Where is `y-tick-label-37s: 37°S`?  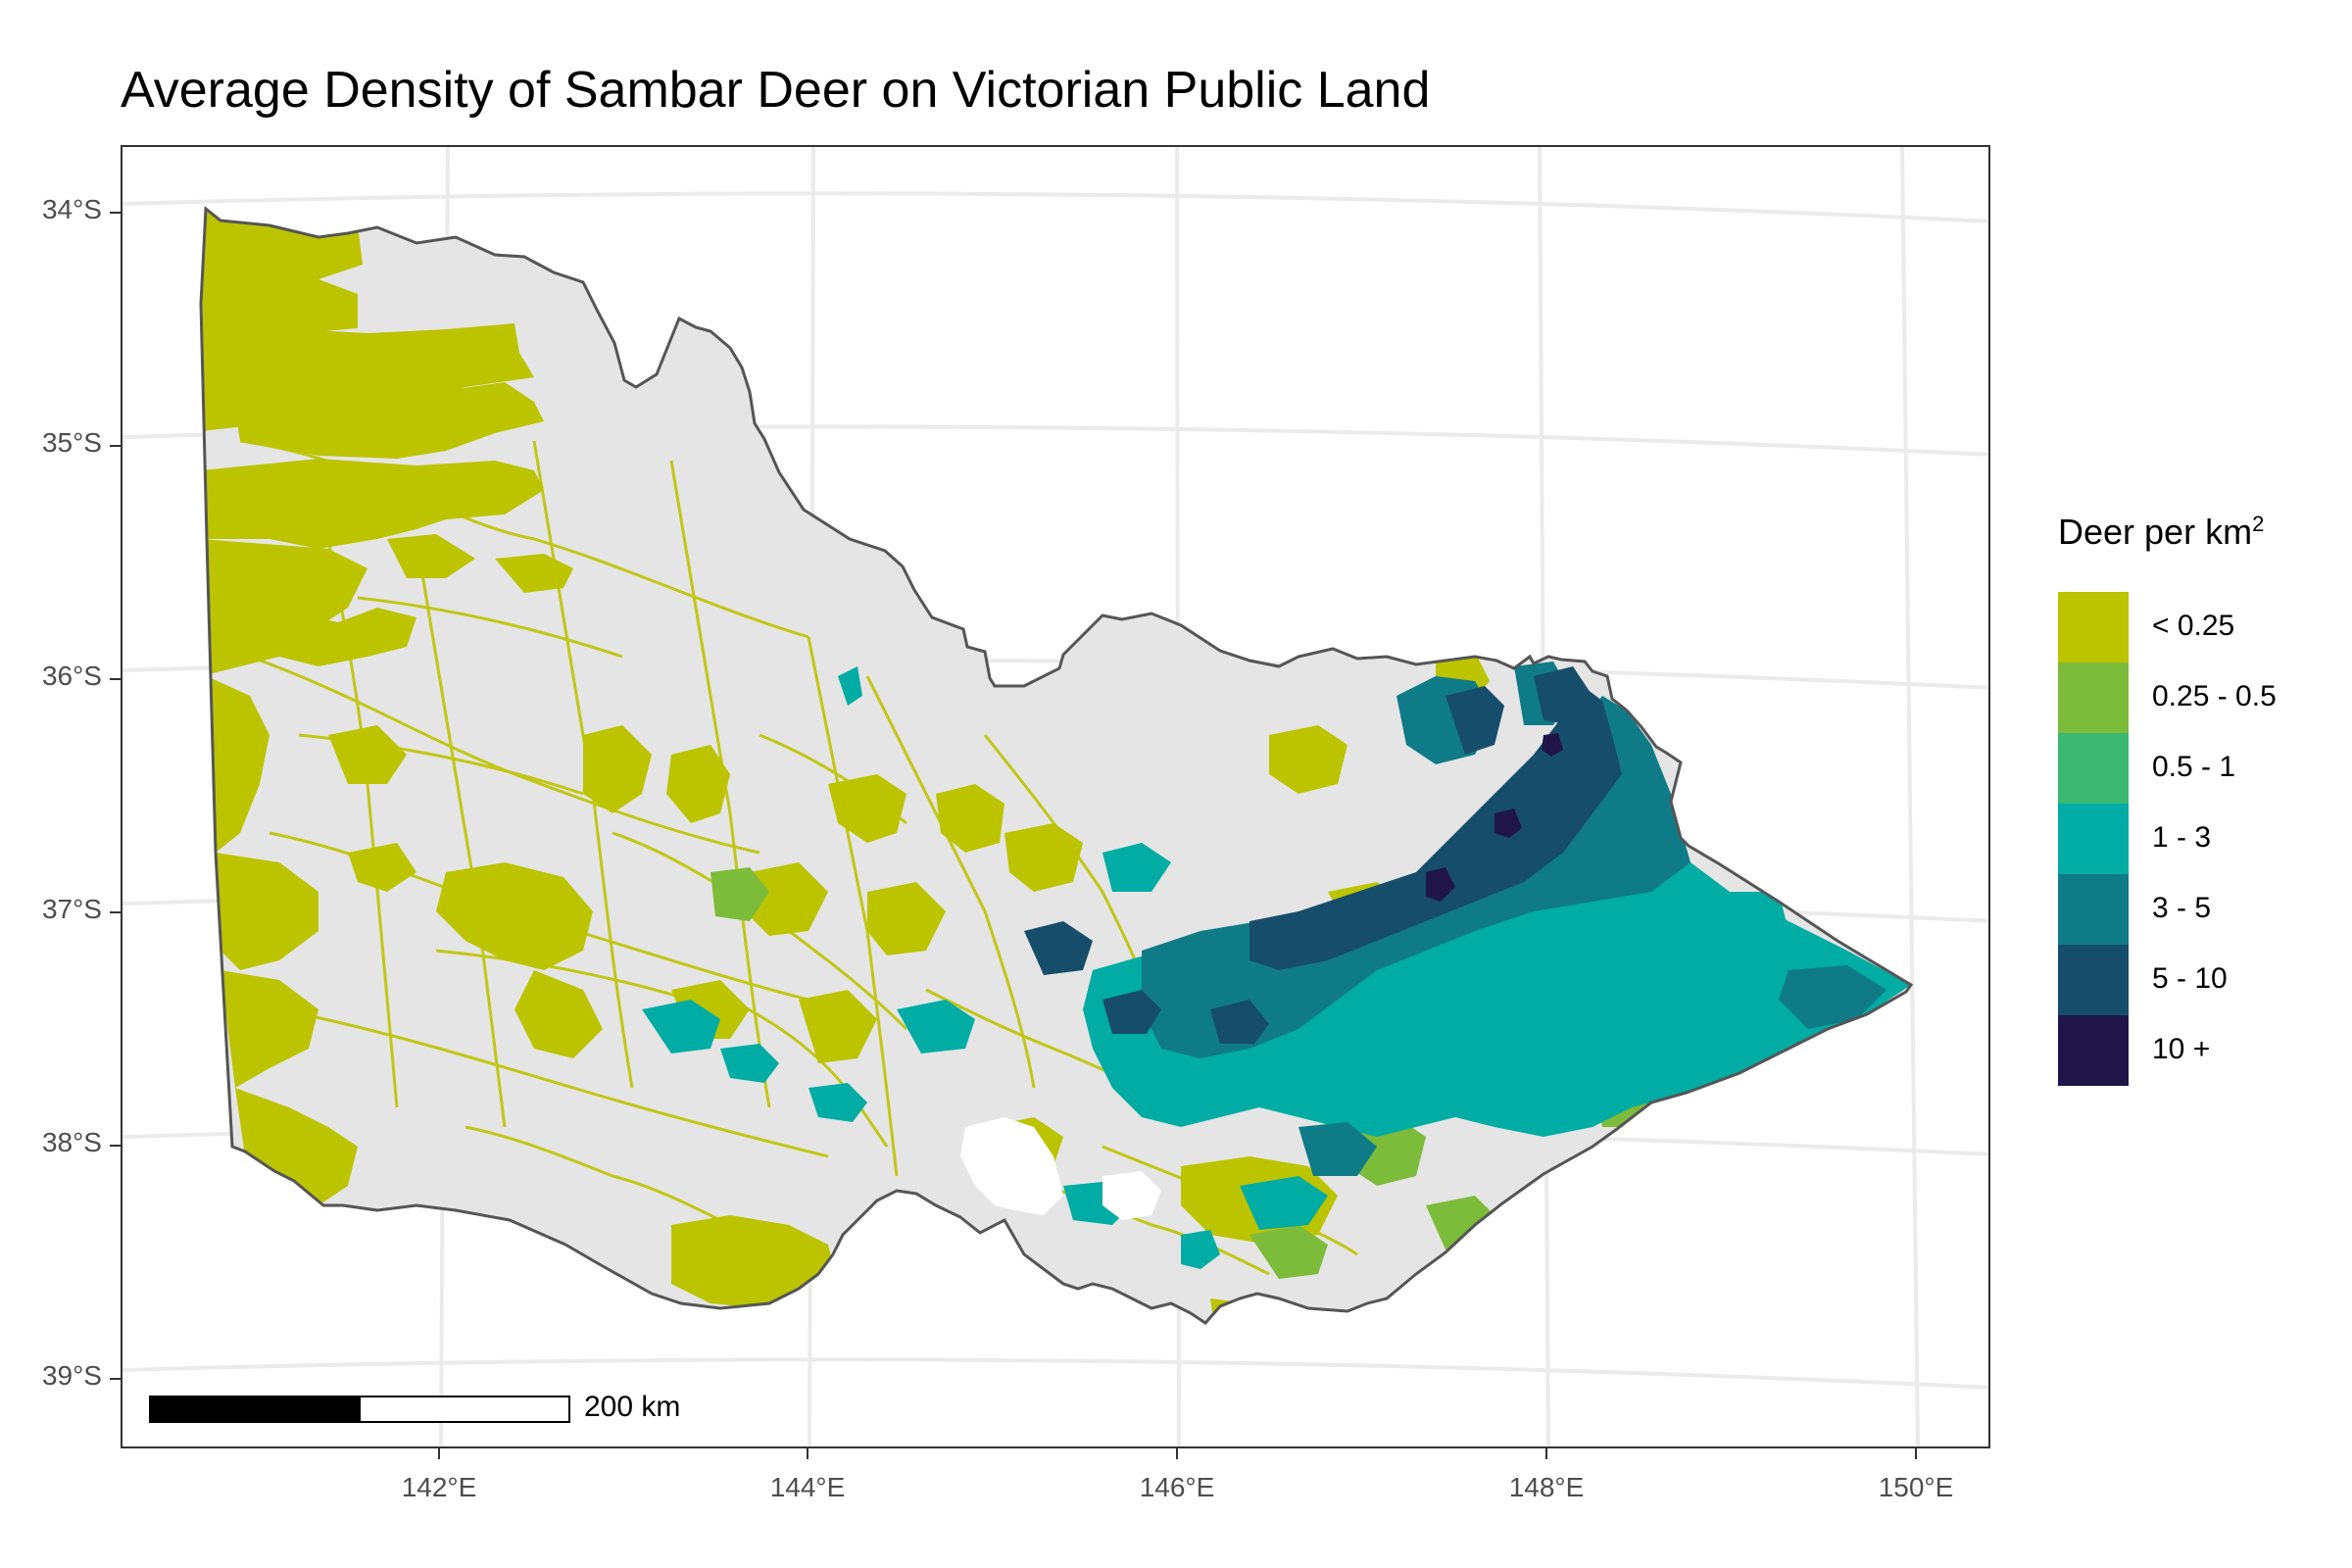 y-tick-label-37s: 37°S is located at coordinates (71, 909).